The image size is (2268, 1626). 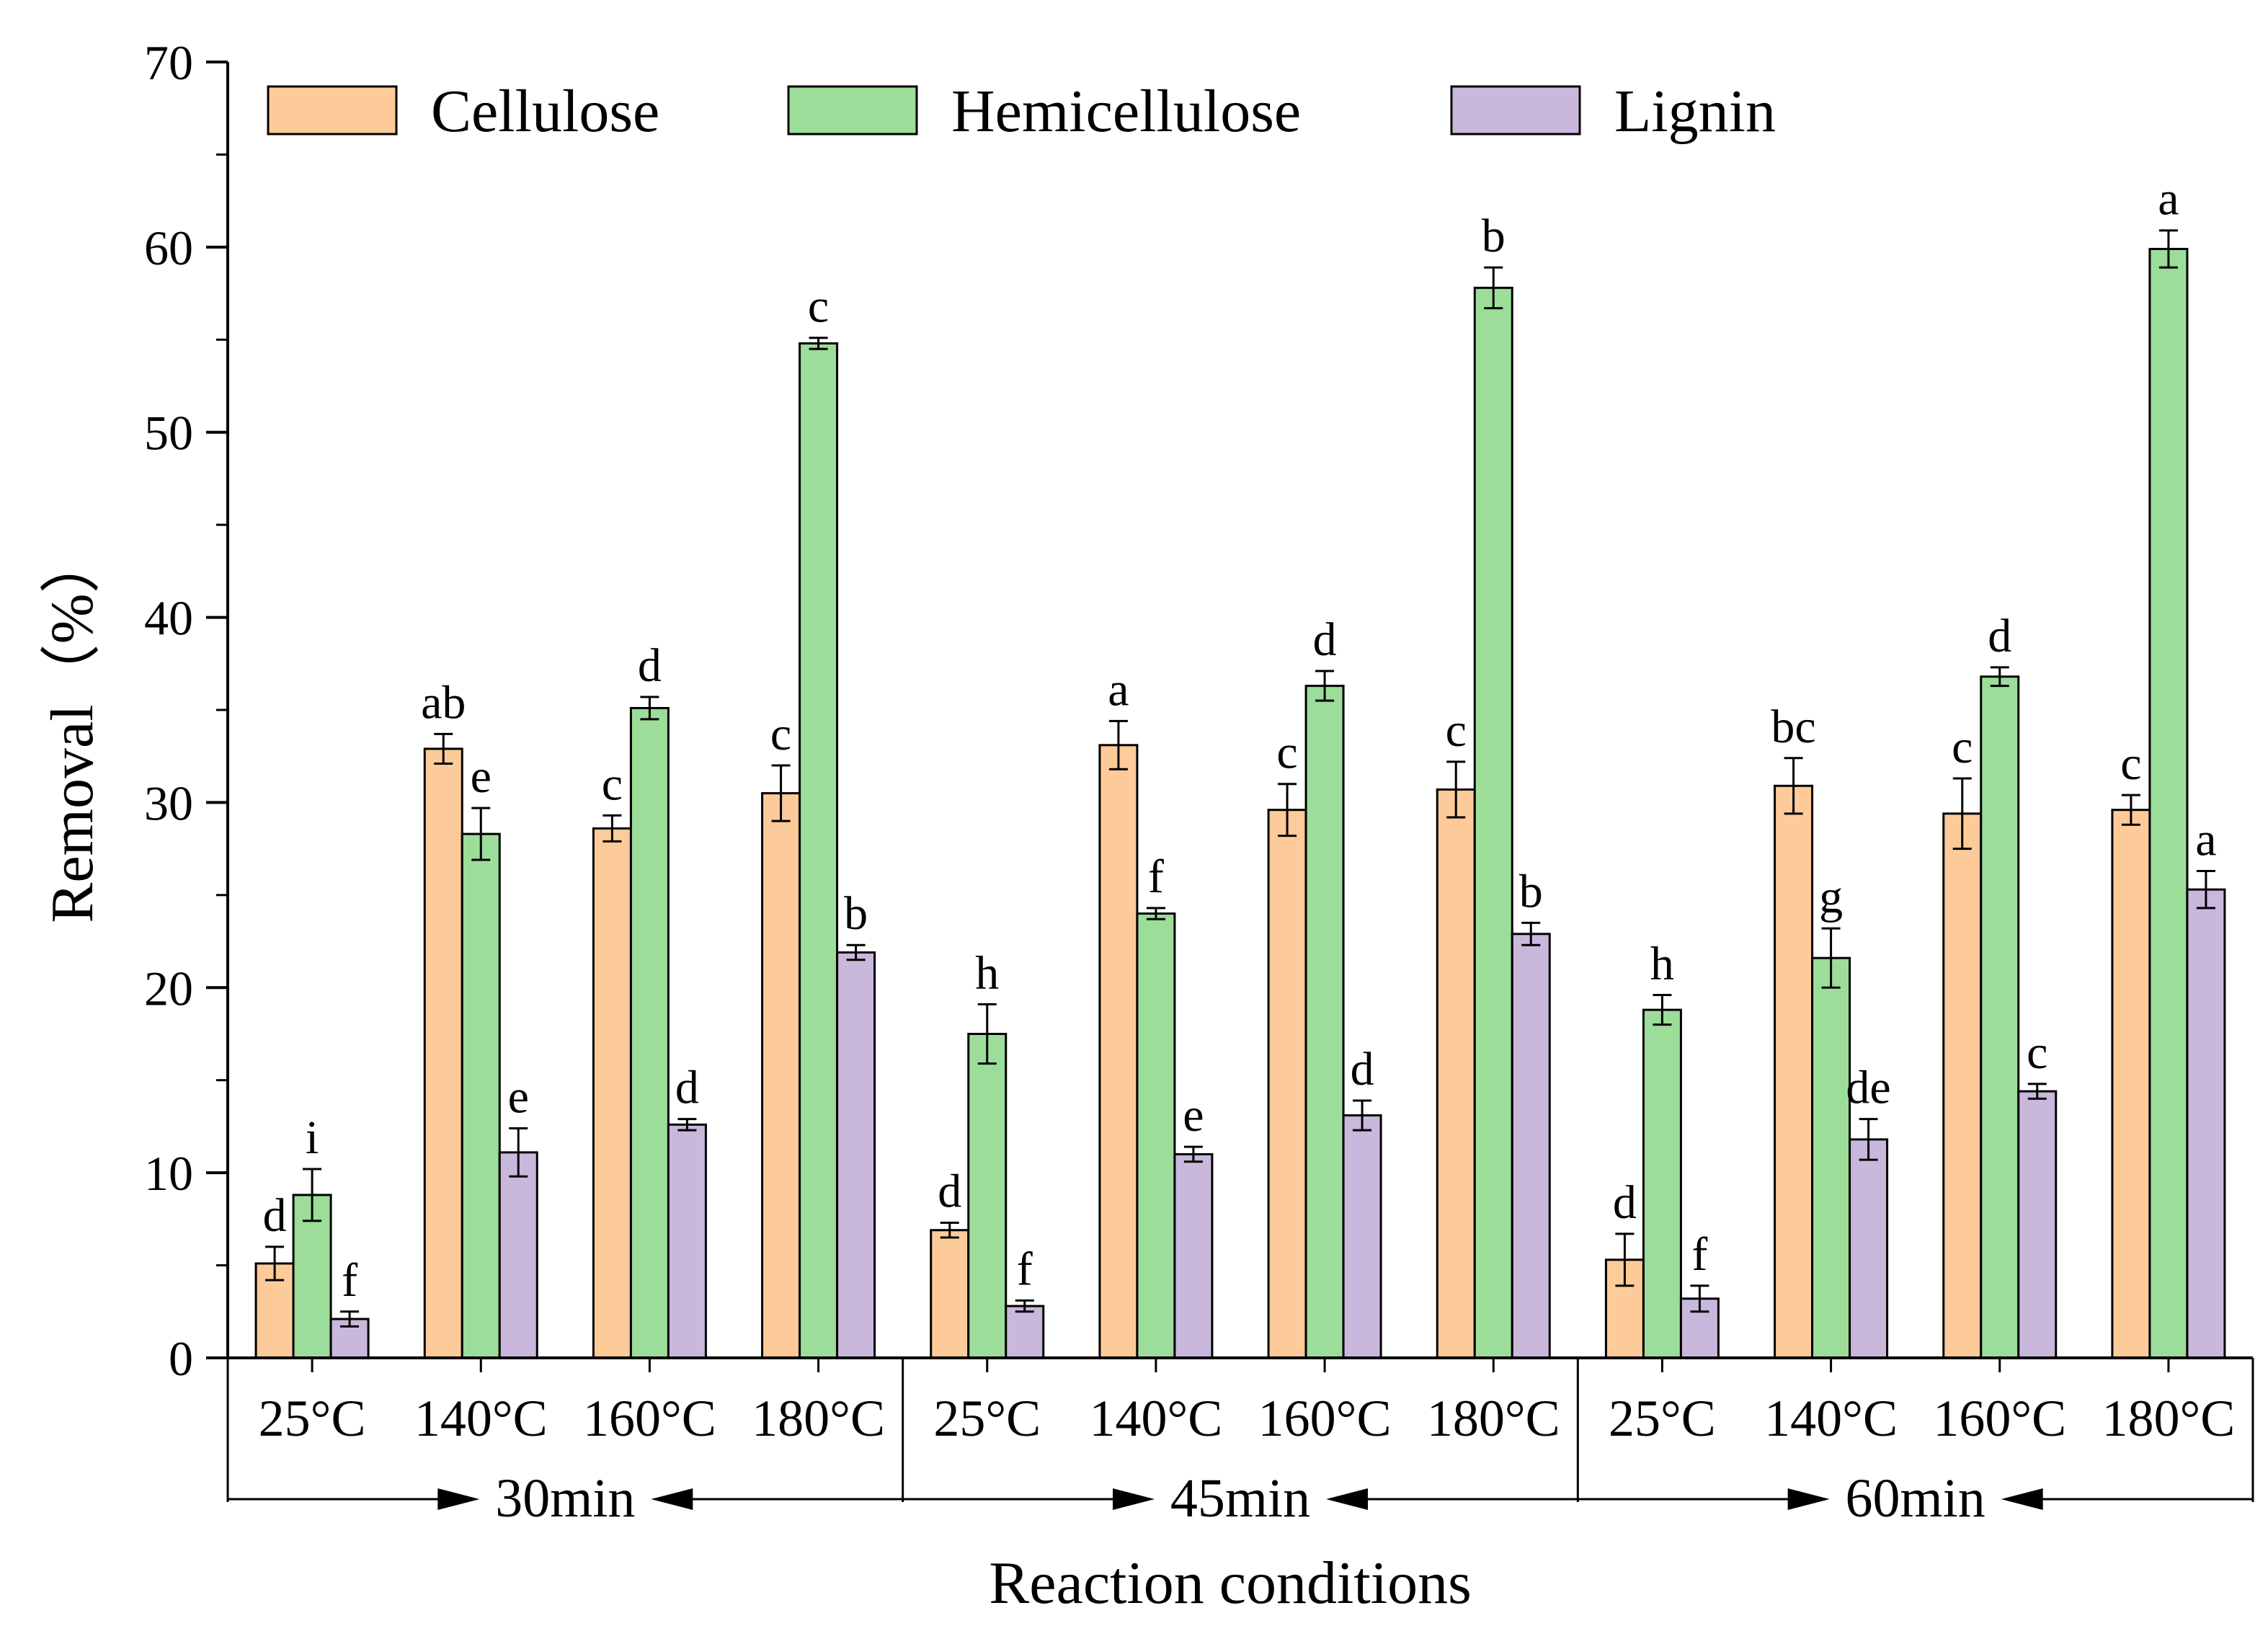 What do you see at coordinates (1809, 1499) in the screenshot?
I see `arrow-right-icon` at bounding box center [1809, 1499].